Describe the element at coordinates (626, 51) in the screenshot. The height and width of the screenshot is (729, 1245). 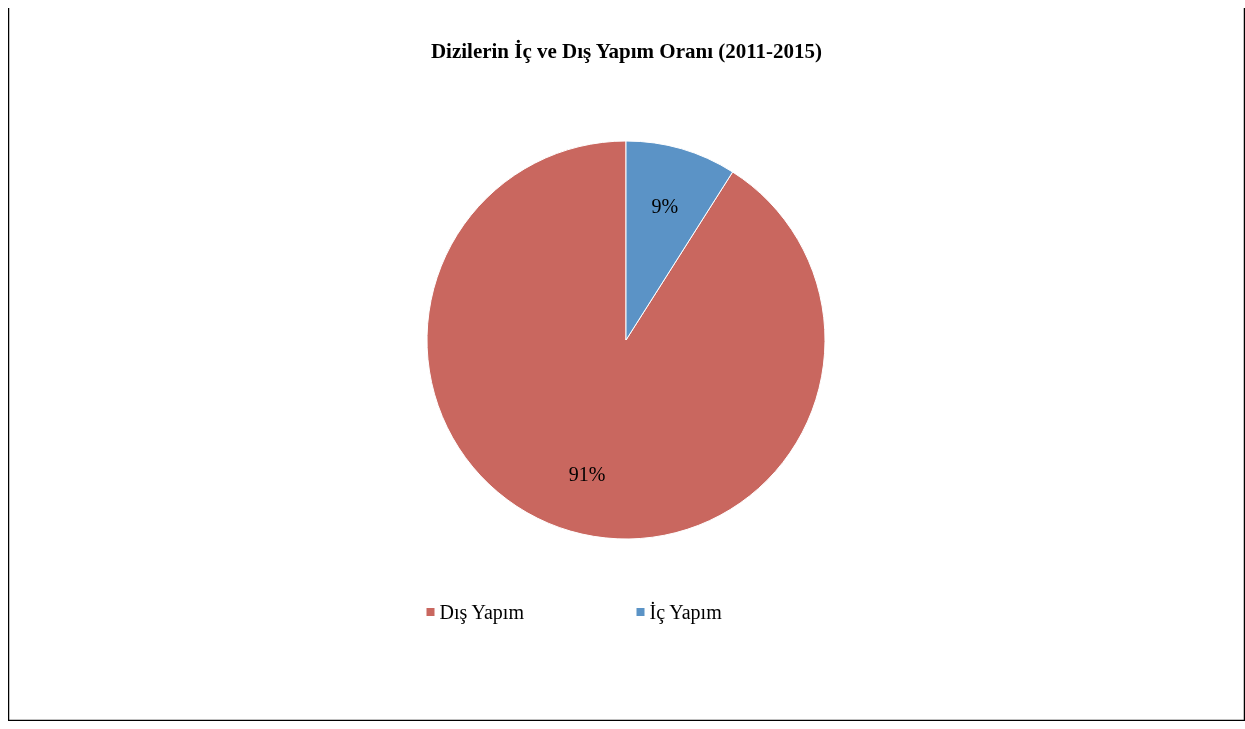
I see `chart-title: Dizilerin İç ve Dış Yapım Oranı (2011-2015)` at that location.